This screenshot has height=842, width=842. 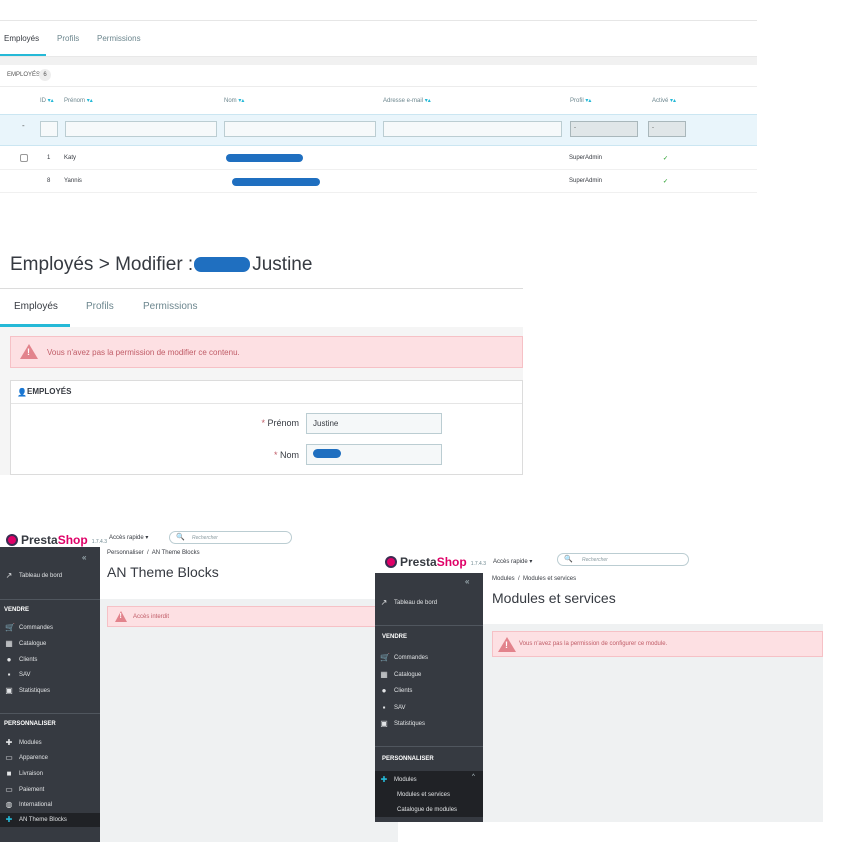 I want to click on redacted-name, so click(x=222, y=265).